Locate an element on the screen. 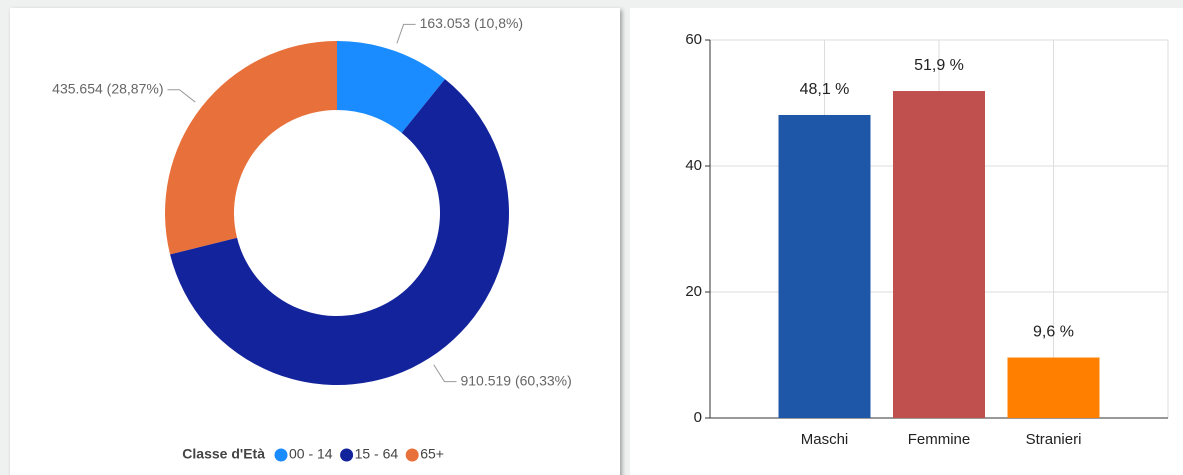  x-tick-label: Stranieri is located at coordinates (1054, 439).